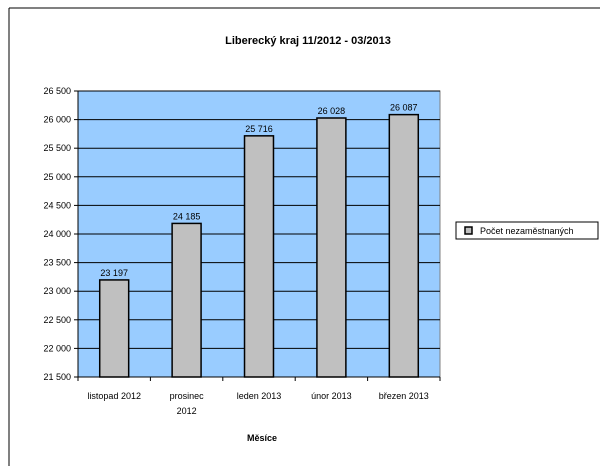  What do you see at coordinates (57, 263) in the screenshot?
I see `y-tick-label: 23 500` at bounding box center [57, 263].